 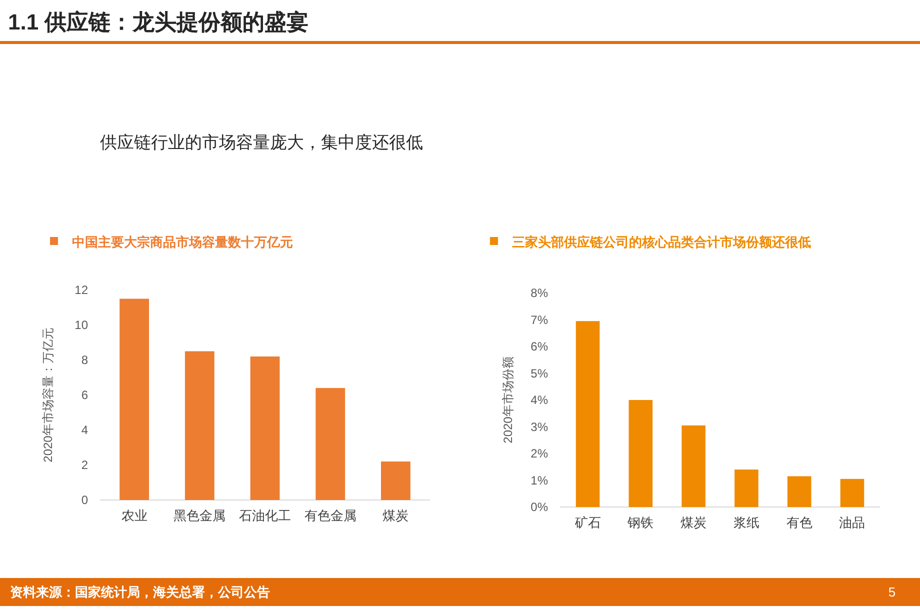 I want to click on y-axis-title: 2020年市场份额, so click(x=508, y=400).